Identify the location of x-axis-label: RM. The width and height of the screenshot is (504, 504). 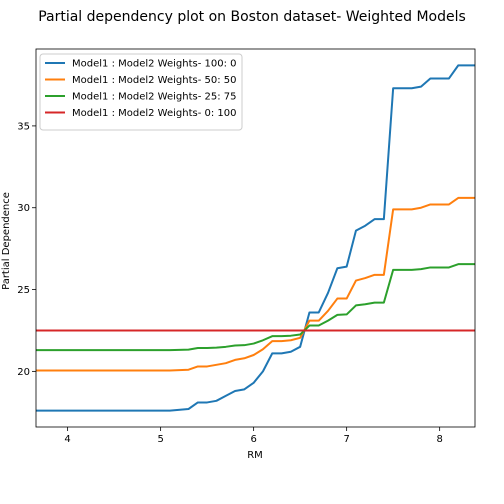
(255, 455).